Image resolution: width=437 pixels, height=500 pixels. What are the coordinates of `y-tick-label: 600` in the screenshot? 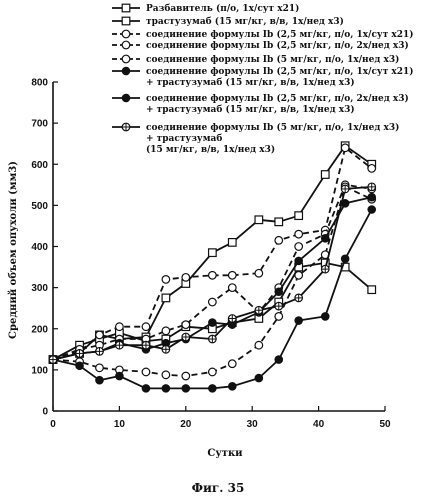 It's located at (39, 165).